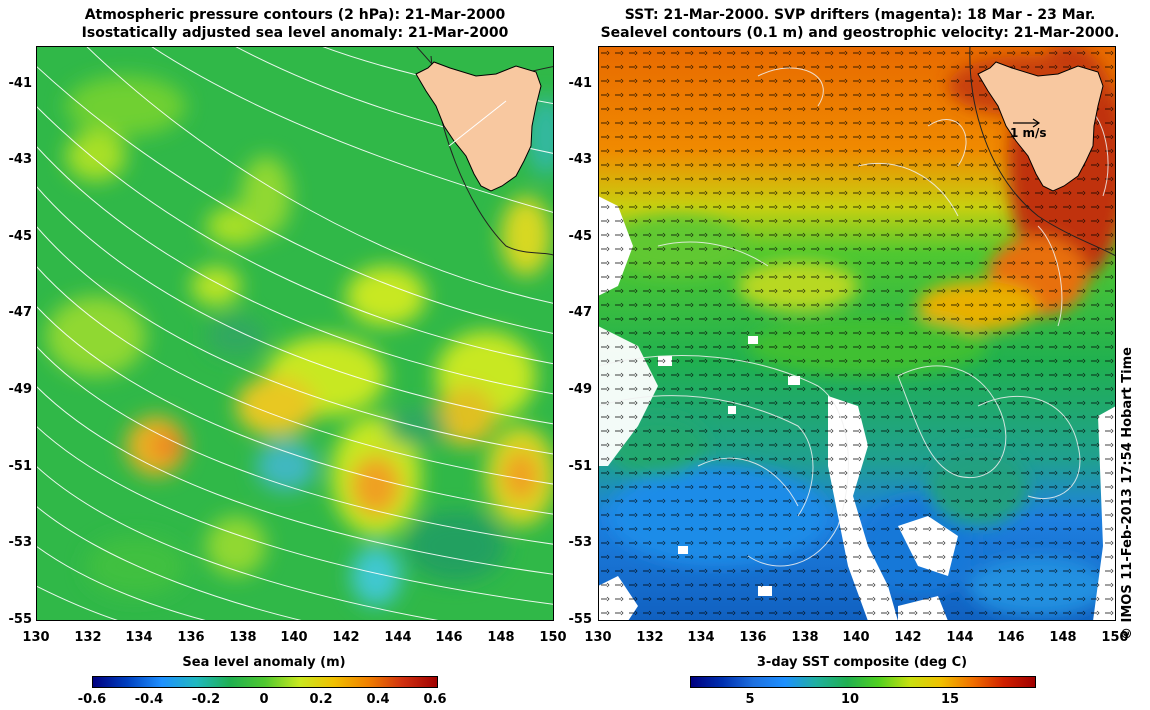 Image resolution: width=1150 pixels, height=710 pixels. What do you see at coordinates (20, 83) in the screenshot?
I see `left-y-tick: -41` at bounding box center [20, 83].